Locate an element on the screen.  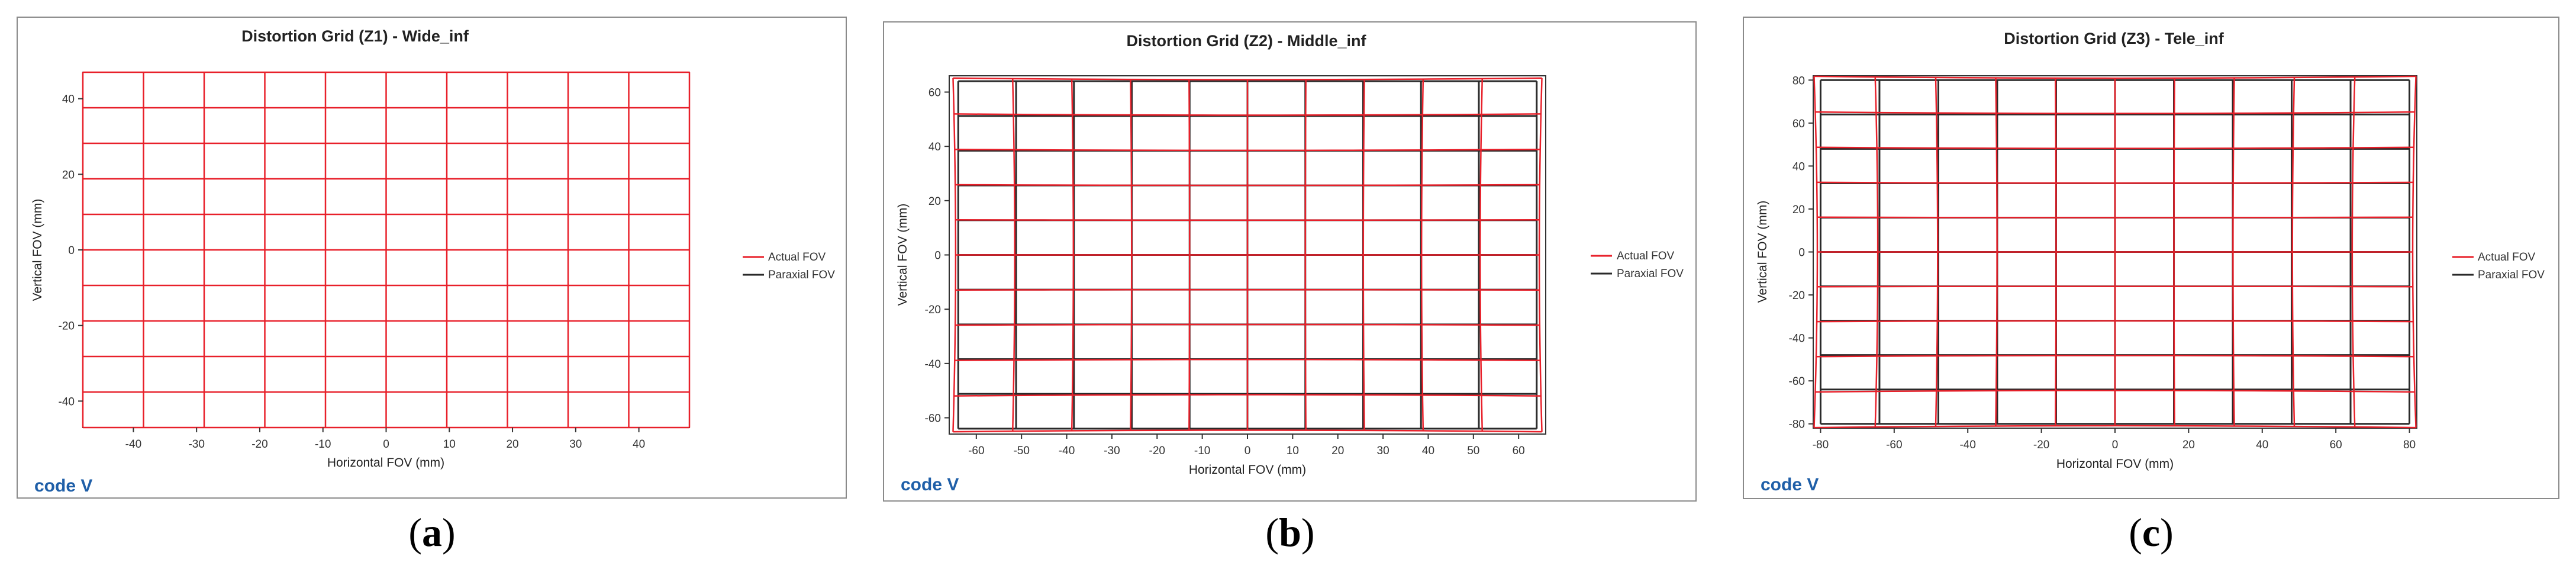
y-axis-label-a: Vertical FOV (mm) is located at coordinates (37, 250).